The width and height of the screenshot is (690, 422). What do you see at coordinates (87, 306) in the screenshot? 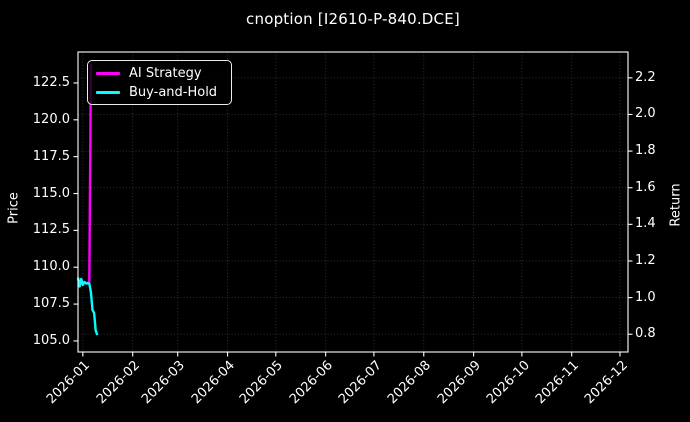
I see `series-line-buy-and-hold` at bounding box center [87, 306].